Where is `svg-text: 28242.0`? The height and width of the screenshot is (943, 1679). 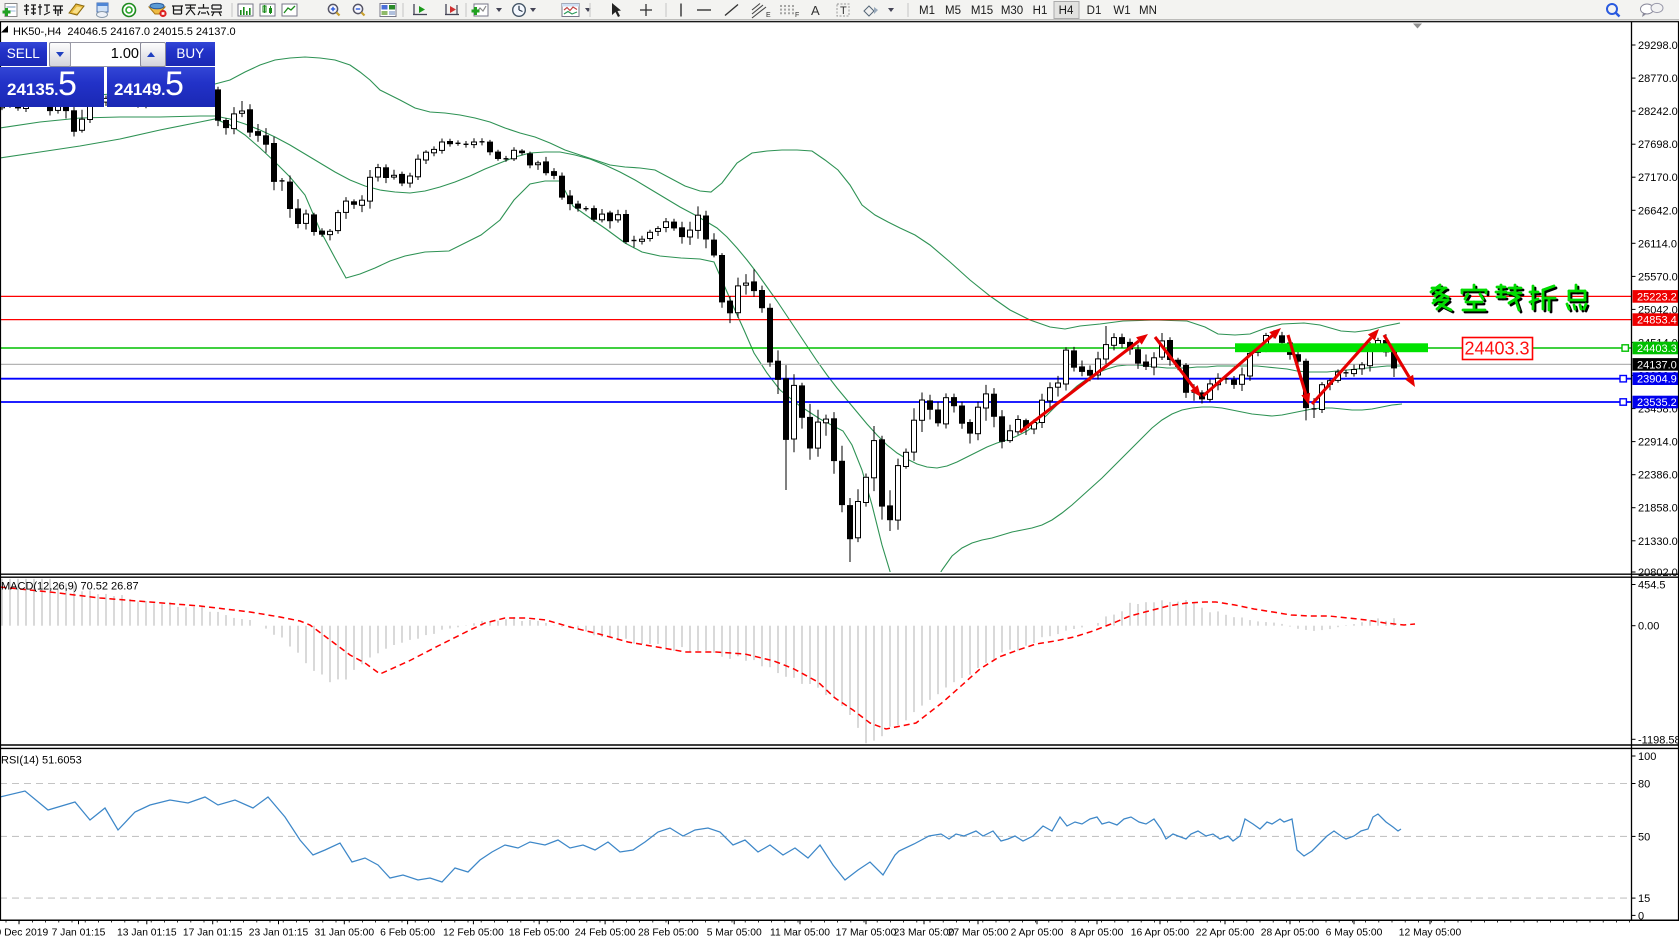
svg-text: 28242.0 is located at coordinates (1658, 112).